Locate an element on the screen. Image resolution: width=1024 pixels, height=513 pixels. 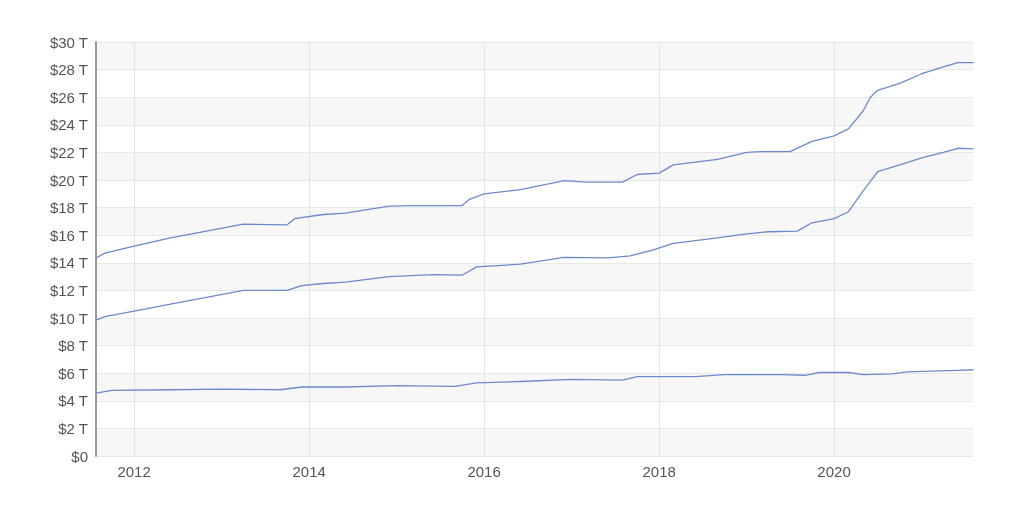
y-tick-label: $0 is located at coordinates (79, 456).